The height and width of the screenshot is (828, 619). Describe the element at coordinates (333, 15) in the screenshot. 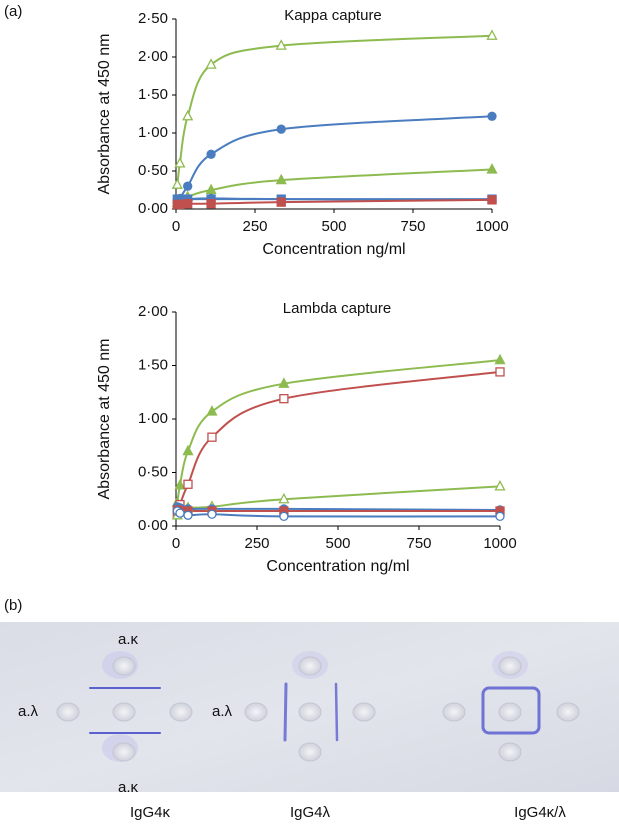

I see `chart-title: Kappa capture` at that location.